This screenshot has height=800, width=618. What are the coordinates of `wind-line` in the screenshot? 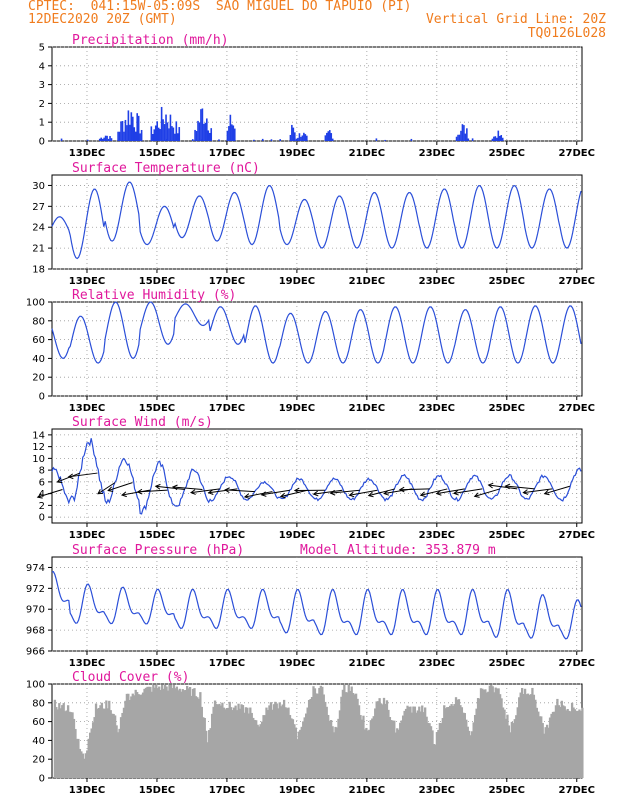 It's located at (316, 476).